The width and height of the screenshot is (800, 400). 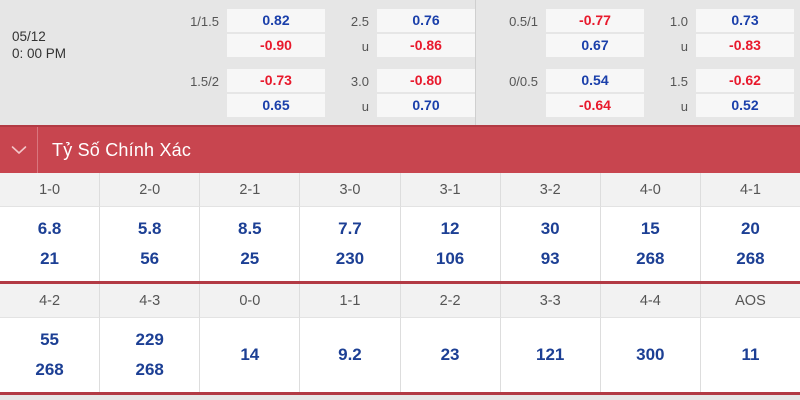 What do you see at coordinates (276, 45) in the screenshot?
I see `odds-cell: -0.90` at bounding box center [276, 45].